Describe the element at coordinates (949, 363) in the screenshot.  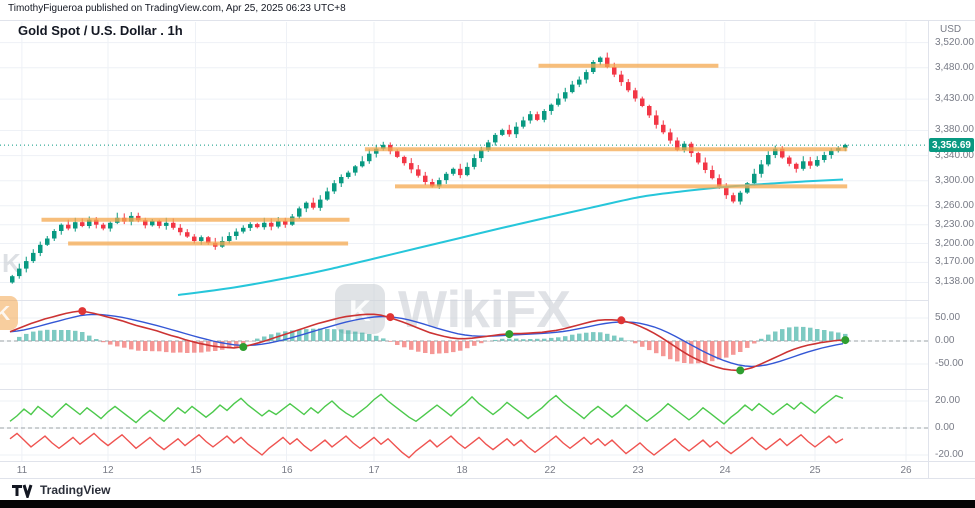
I see `price-axis-label: -50.00` at that location.